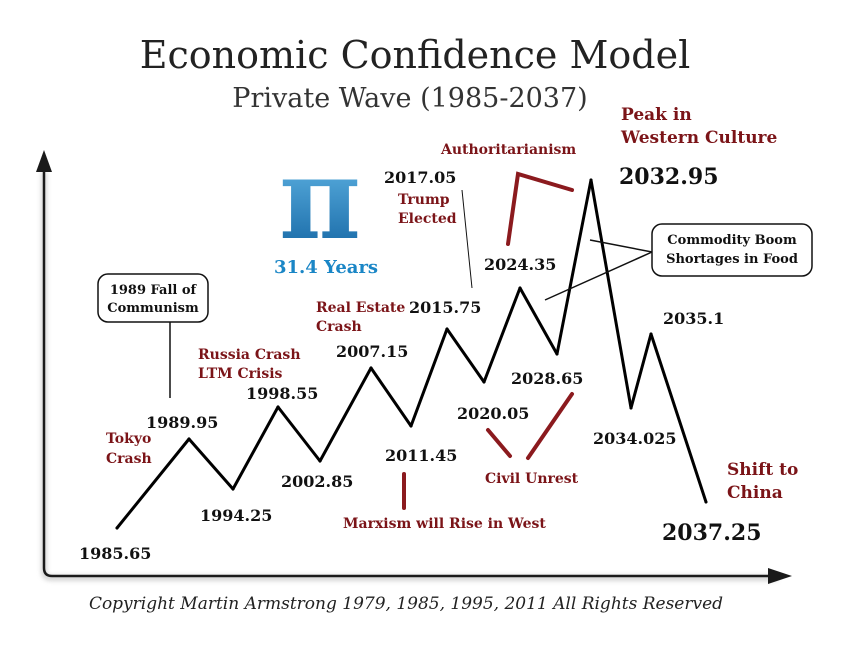  Describe the element at coordinates (320, 199) in the screenshot. I see `pi-icon: π` at that location.